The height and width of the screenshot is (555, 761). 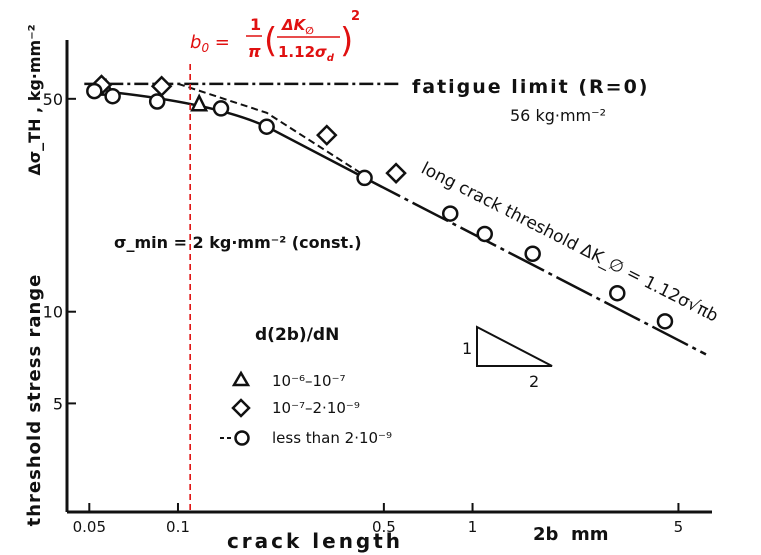 What do you see at coordinates (530, 87) in the screenshot?
I see `fatigue-limit-label: fatigue limit (R=0)` at bounding box center [530, 87].